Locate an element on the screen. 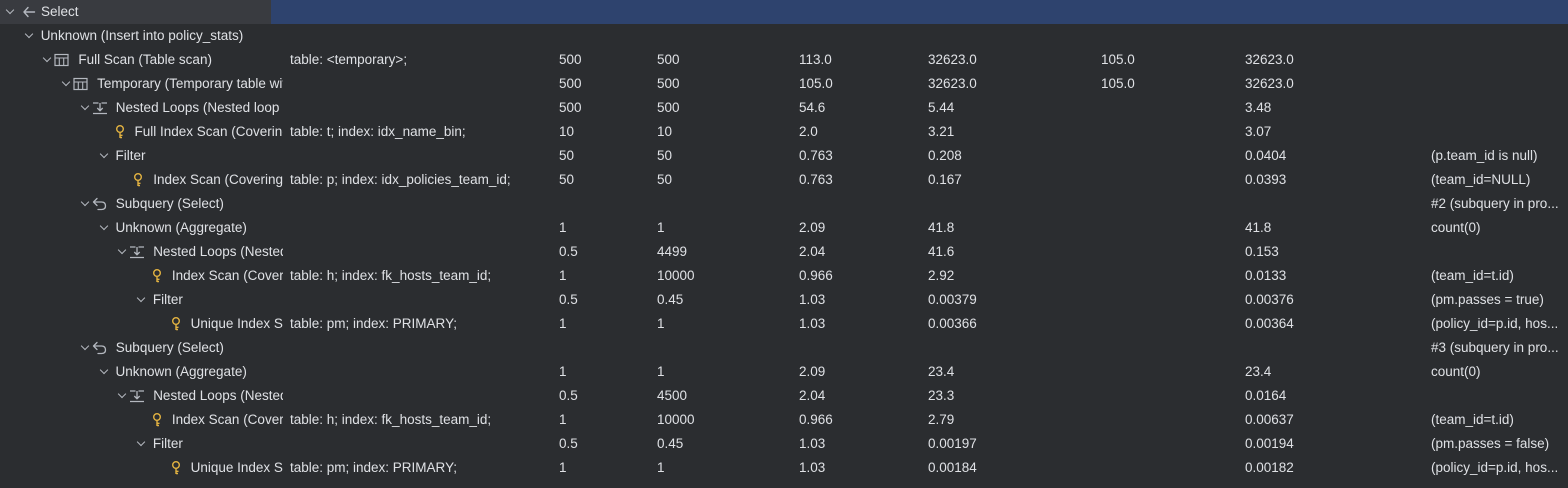 The image size is (1568, 488). time-cell: 32623.0 is located at coordinates (952, 59).